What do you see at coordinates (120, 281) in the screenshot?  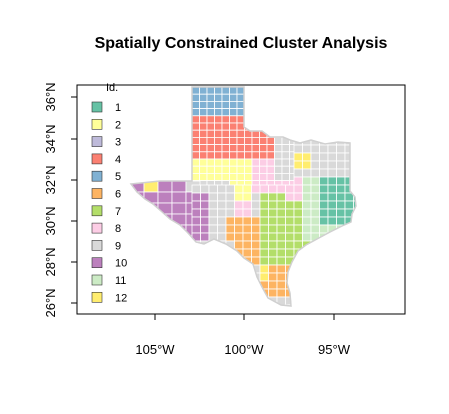 I see `legend-label-11: 11` at bounding box center [120, 281].